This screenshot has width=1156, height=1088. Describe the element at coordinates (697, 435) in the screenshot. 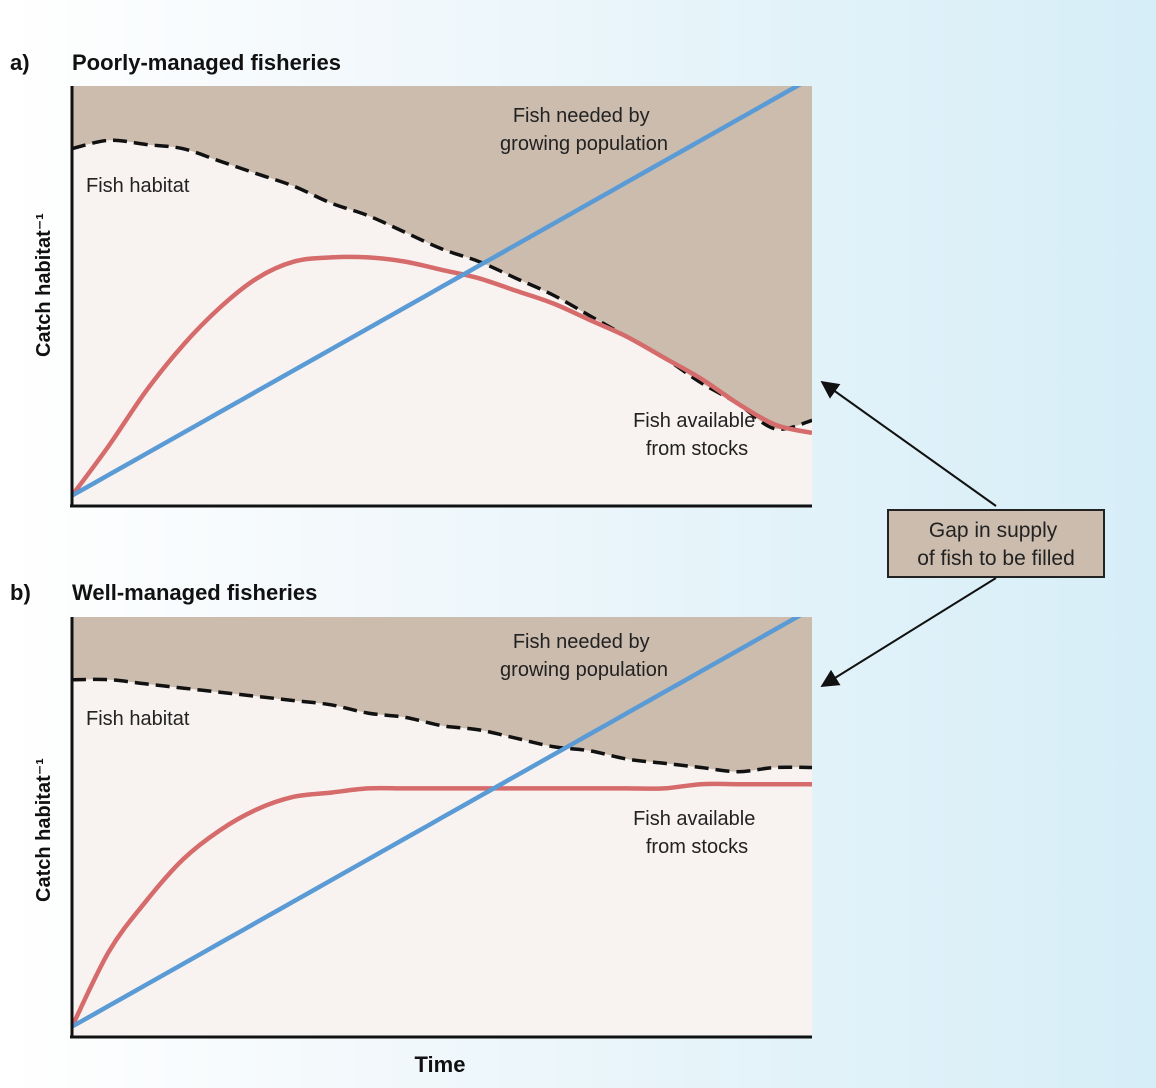

I see `panel-a-supply-label: Fish available from stocks` at that location.